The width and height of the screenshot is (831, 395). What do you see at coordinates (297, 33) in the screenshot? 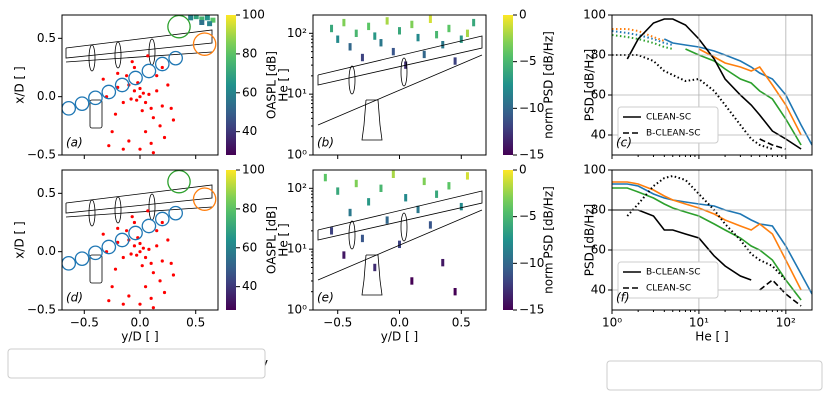
I see `y-tick-label: 10²` at bounding box center [297, 33].